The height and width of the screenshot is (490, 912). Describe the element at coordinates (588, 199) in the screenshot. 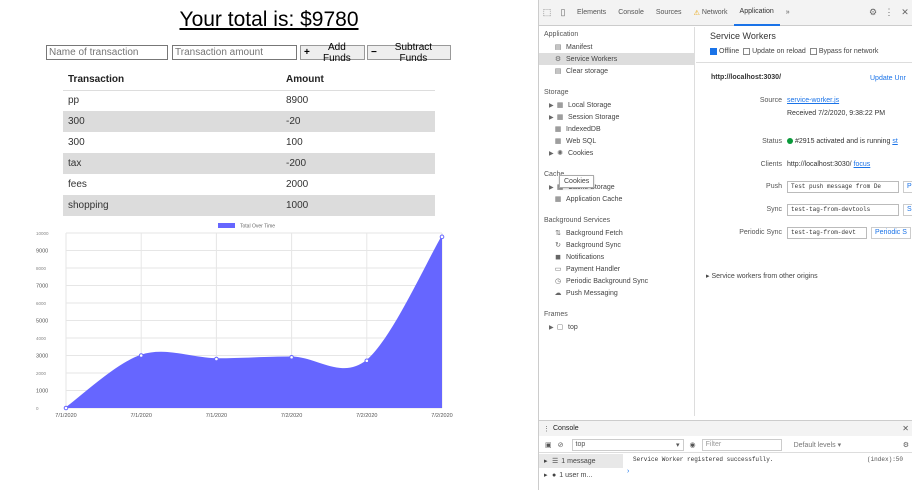

I see `sidebar-item-application-cache: ▦ Application Cache` at that location.